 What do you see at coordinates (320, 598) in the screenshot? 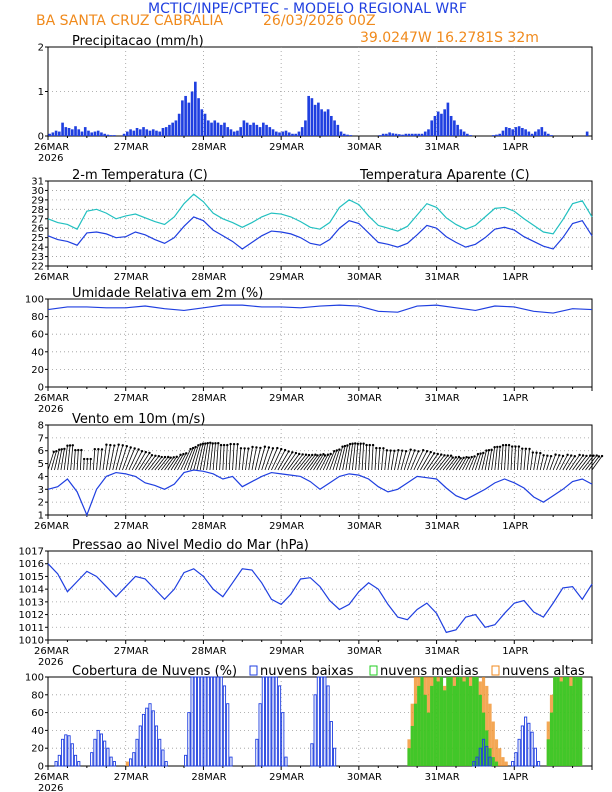
I see `pressure-line` at bounding box center [320, 598].